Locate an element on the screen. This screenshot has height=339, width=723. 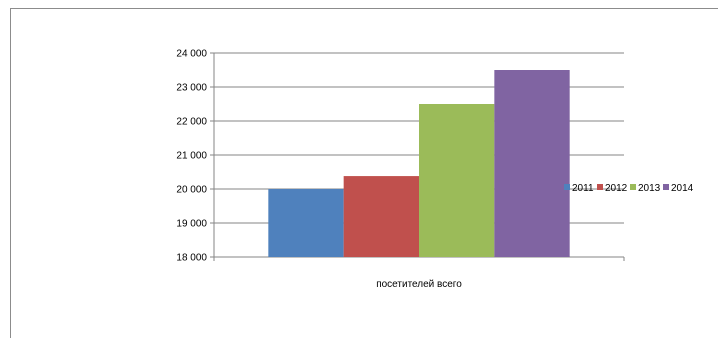
legend-swatch-2013 is located at coordinates (633, 187).